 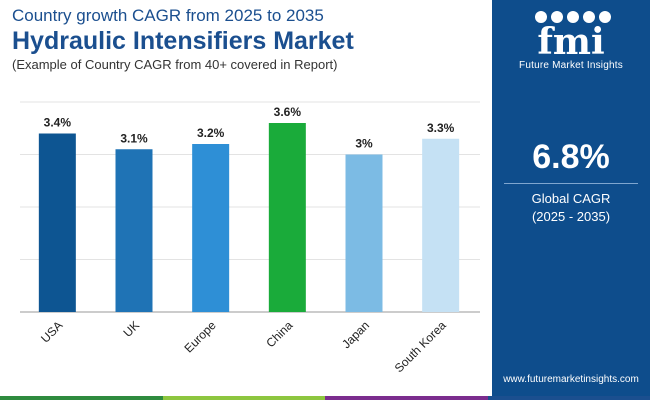 What do you see at coordinates (51, 331) in the screenshot?
I see `x-tick-label: USA` at bounding box center [51, 331].